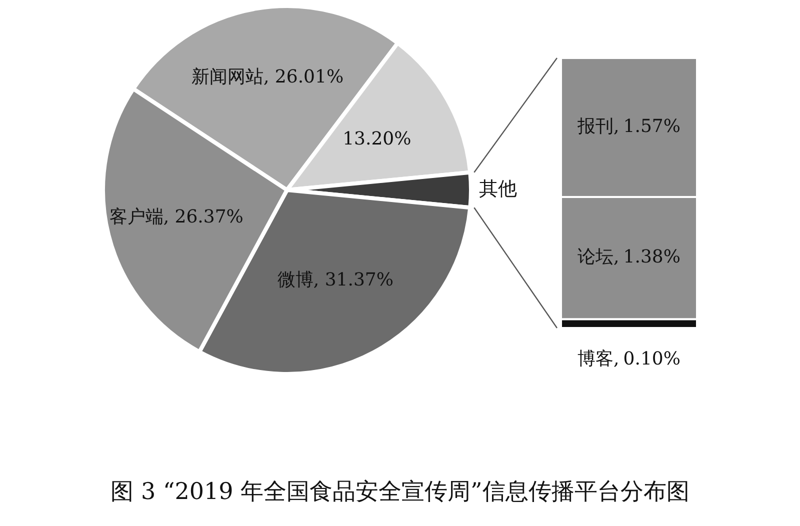 This screenshot has width=800, height=526. What do you see at coordinates (651, 127) in the screenshot?
I see `data-label: 1.57%` at bounding box center [651, 127].